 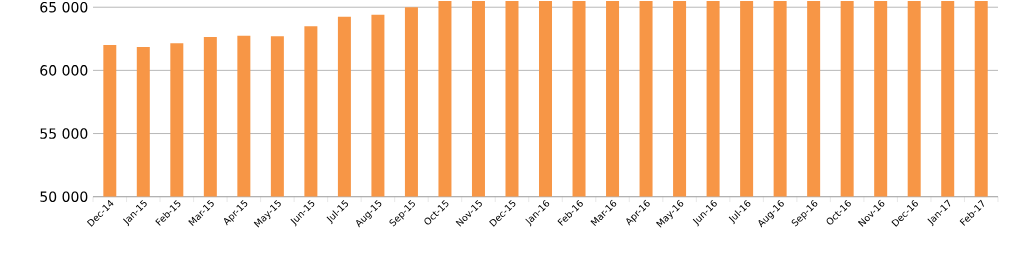 I want to click on y-tick-label: 50 000, so click(x=64, y=196).